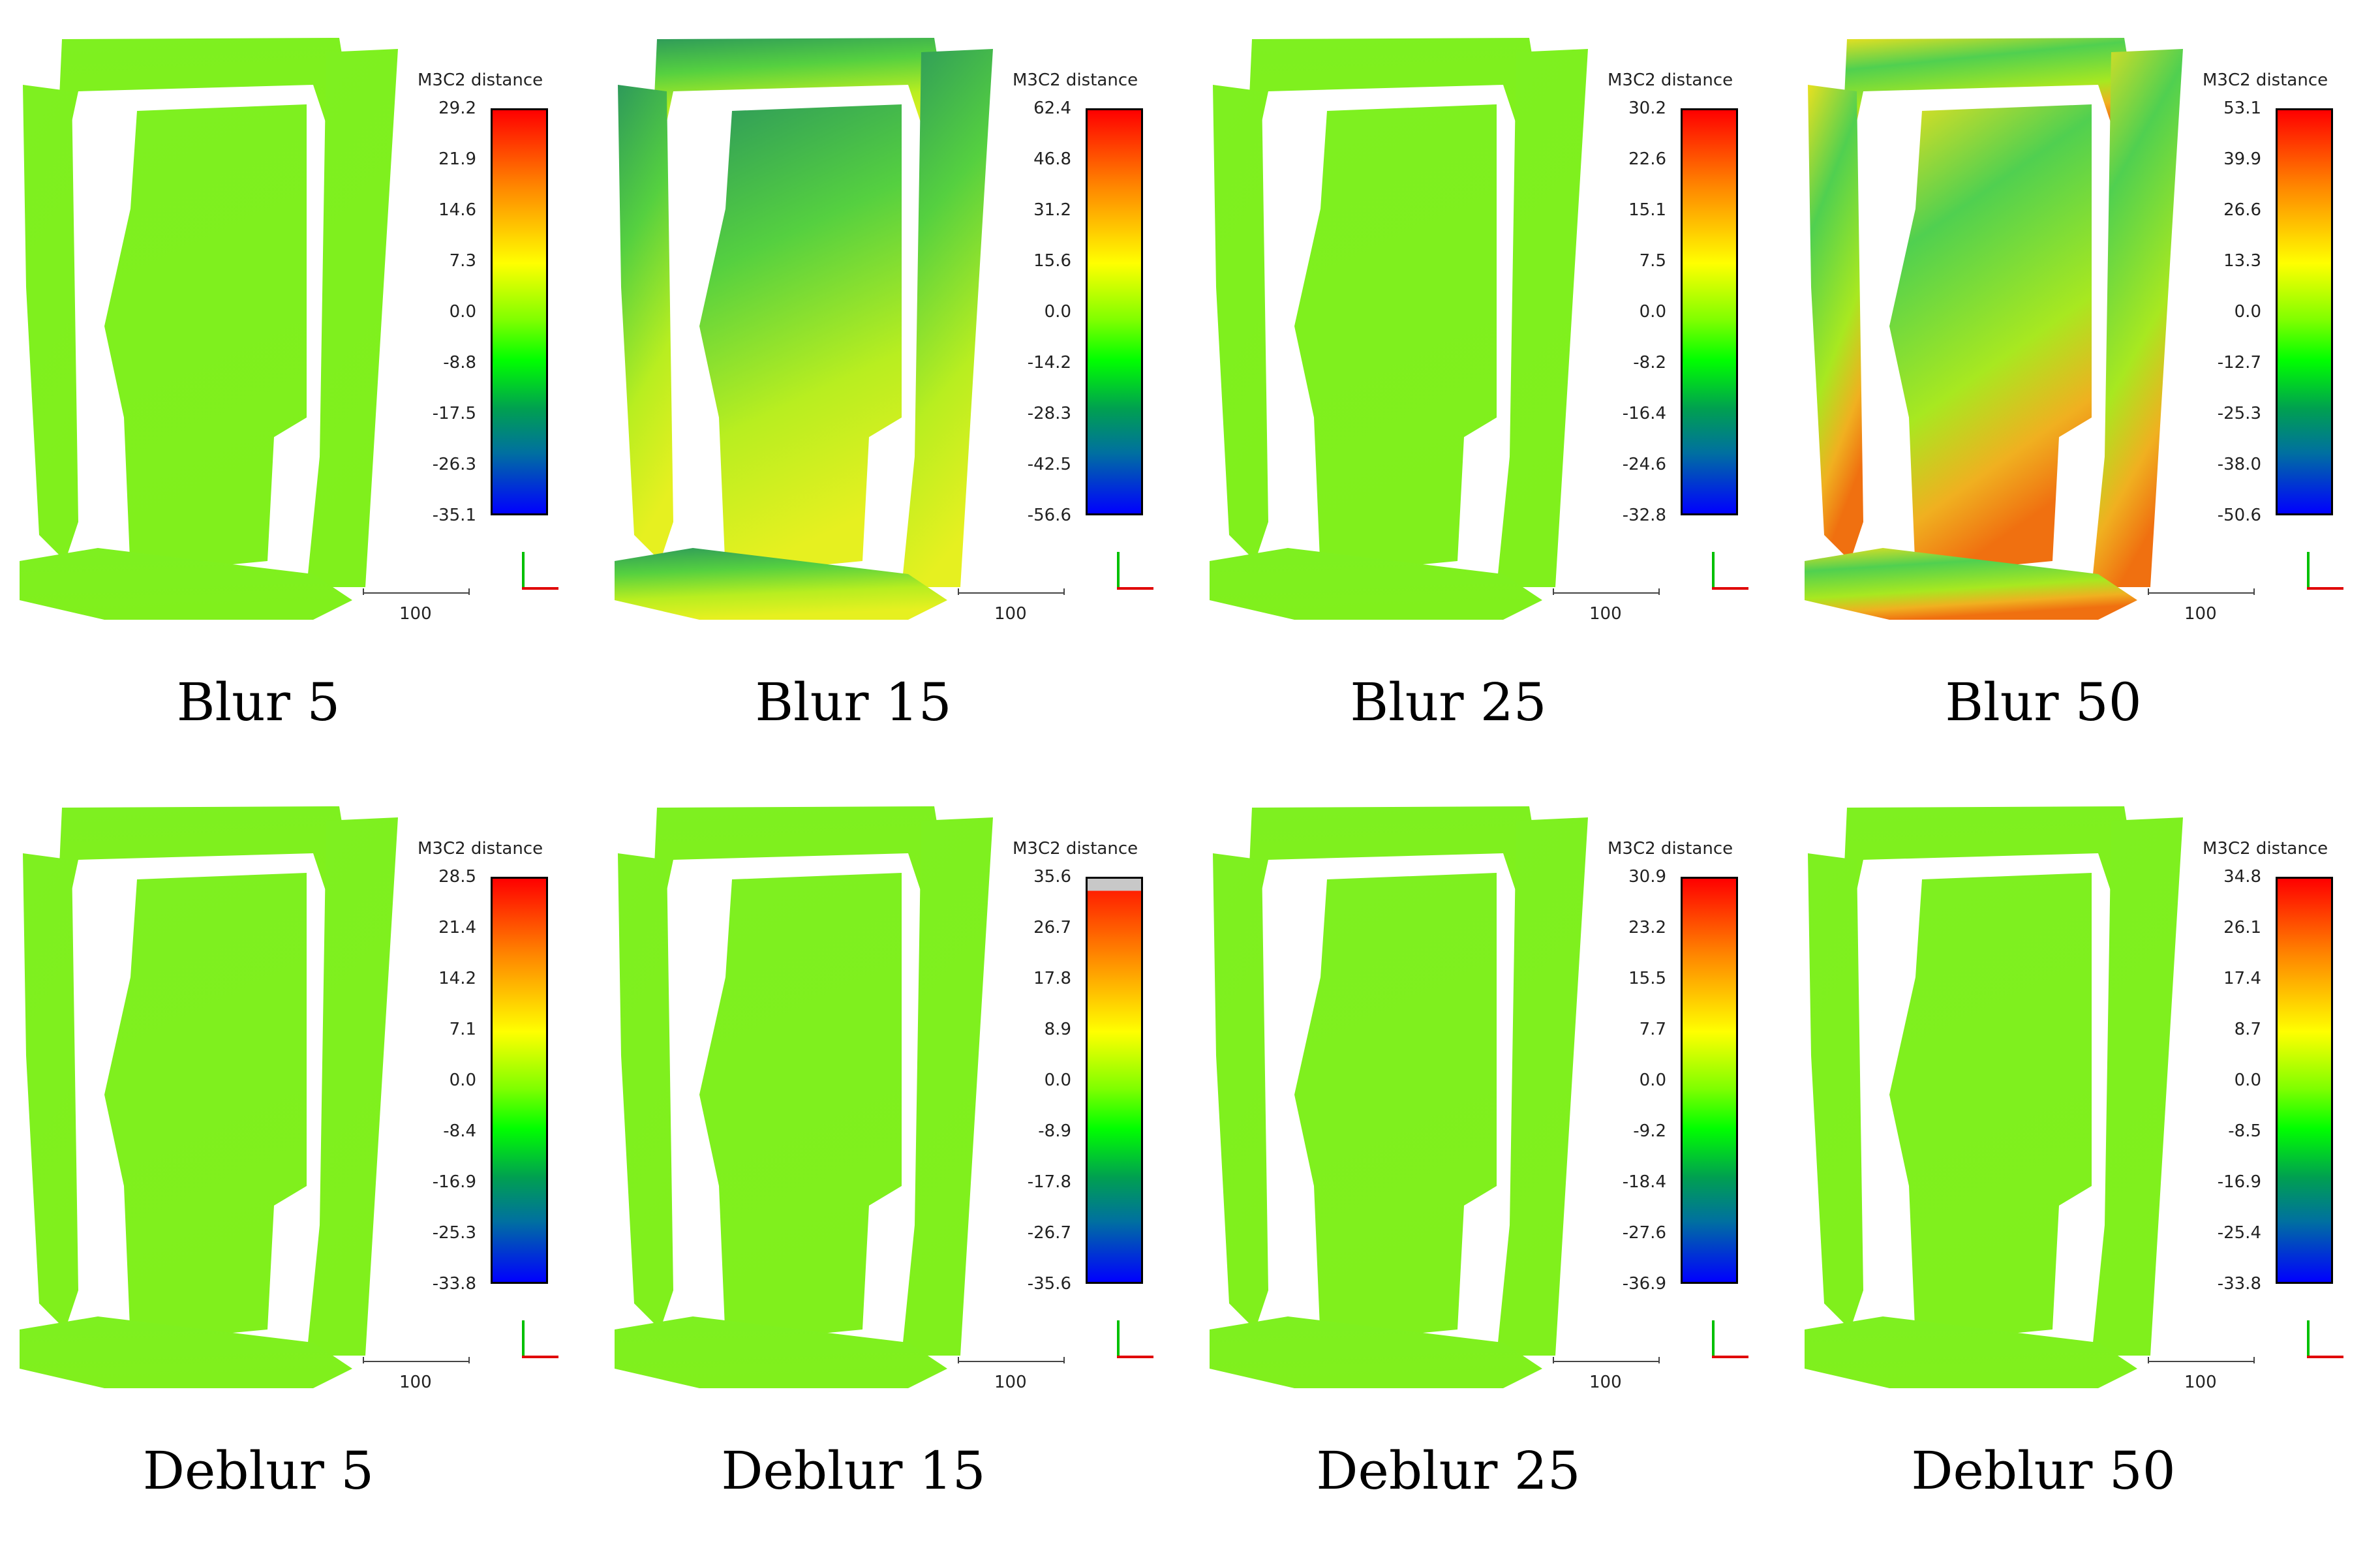 This screenshot has width=2380, height=1550. I want to click on color-scale-tick-label: 26.6, so click(2242, 210).